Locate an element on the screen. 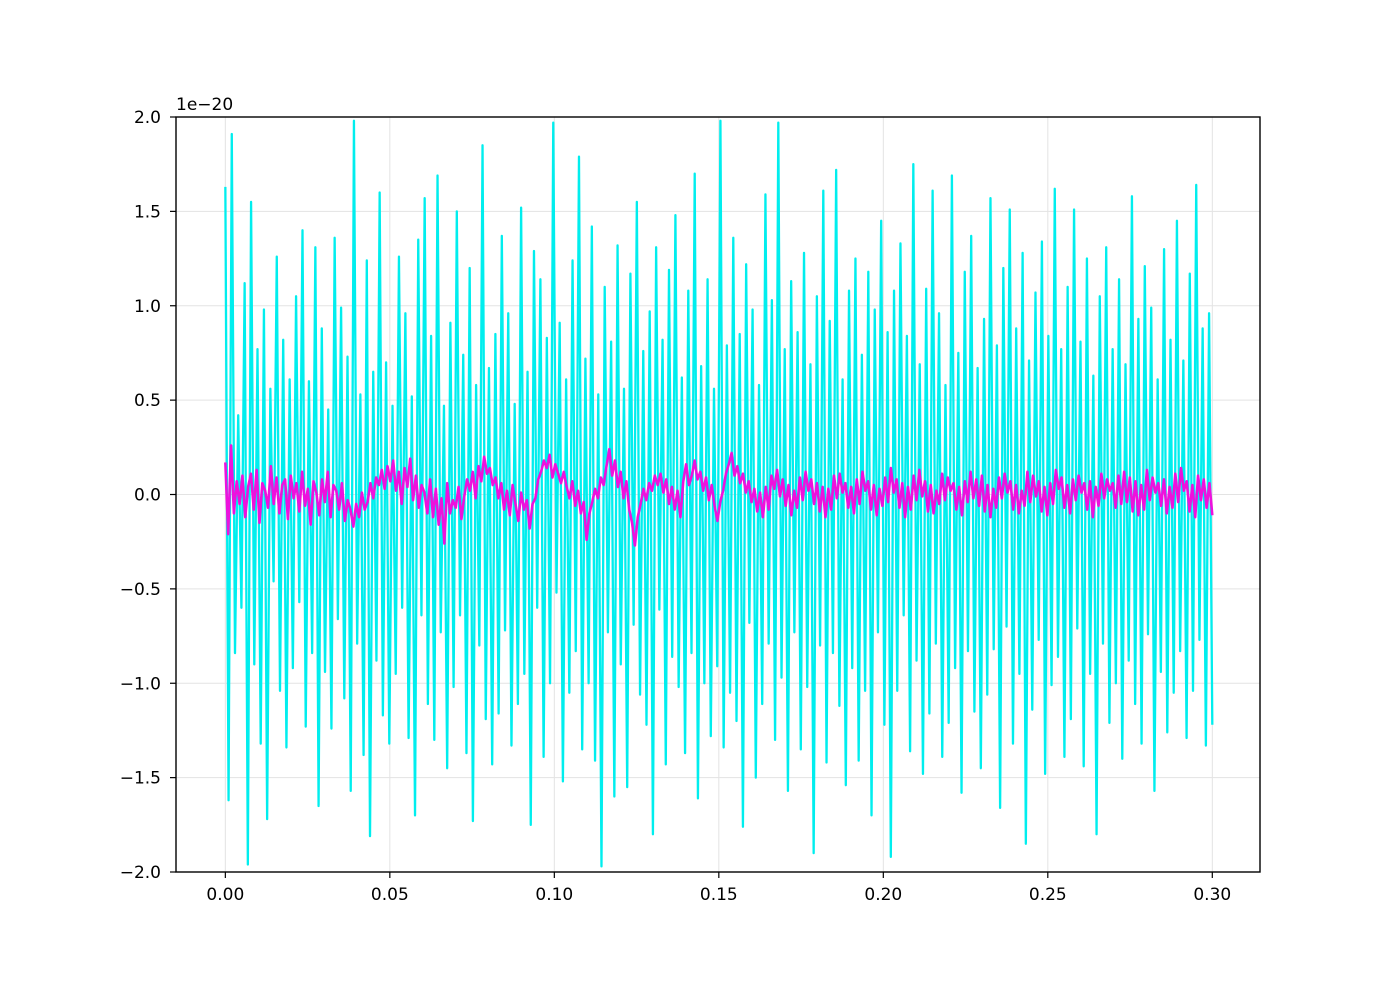 This screenshot has height=984, width=1400. x-tick-label-6: 0.30 is located at coordinates (1212, 895).